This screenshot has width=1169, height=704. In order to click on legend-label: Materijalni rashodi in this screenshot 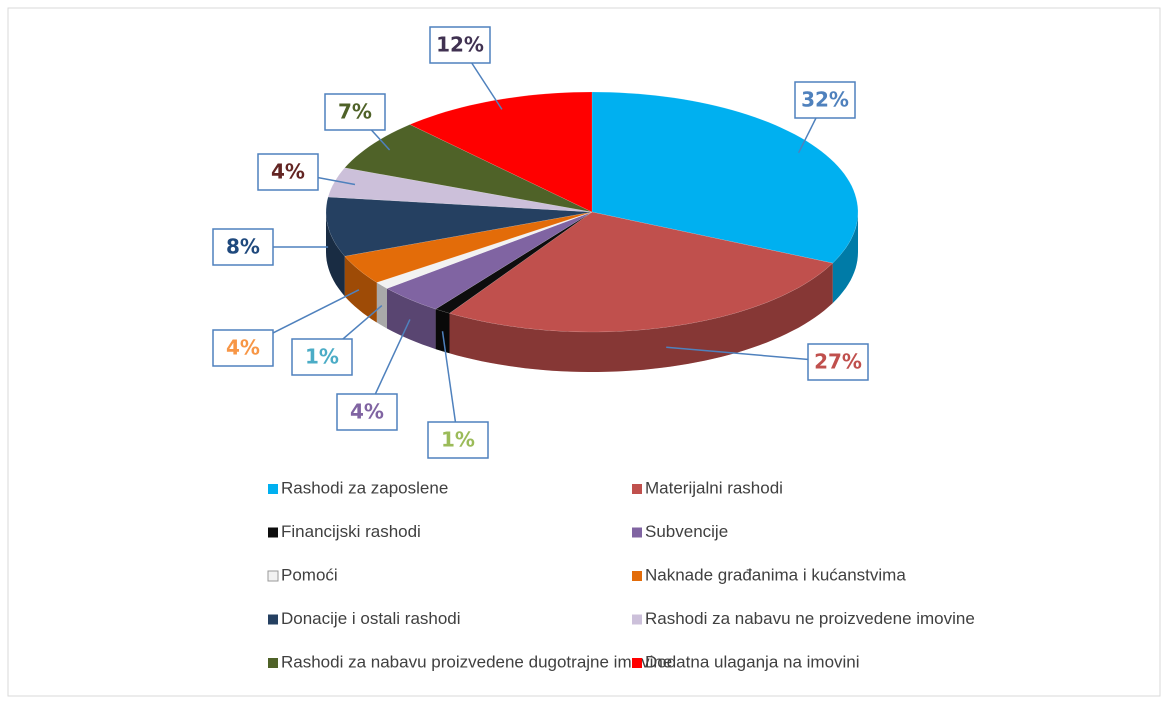, I will do `click(714, 487)`.